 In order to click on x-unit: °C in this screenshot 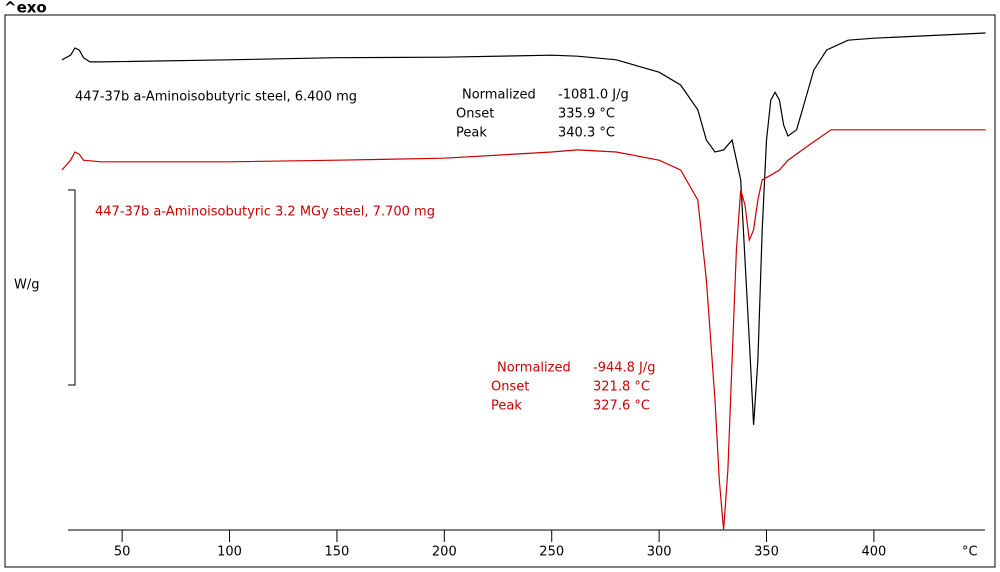, I will do `click(970, 552)`.